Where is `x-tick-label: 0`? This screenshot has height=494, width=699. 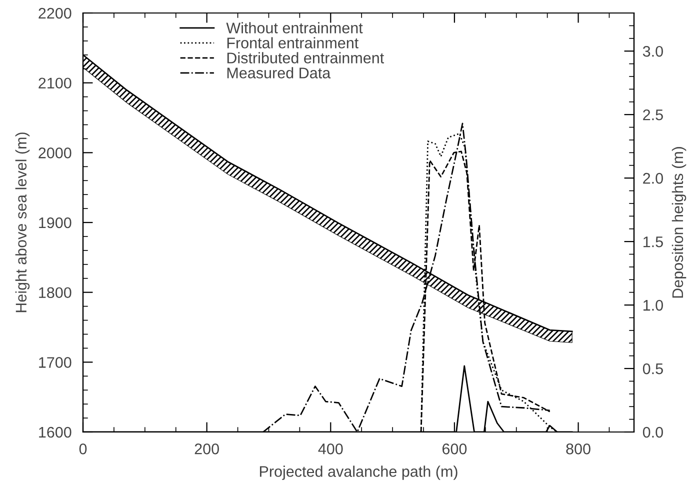
x-tick-label: 0 is located at coordinates (83, 449).